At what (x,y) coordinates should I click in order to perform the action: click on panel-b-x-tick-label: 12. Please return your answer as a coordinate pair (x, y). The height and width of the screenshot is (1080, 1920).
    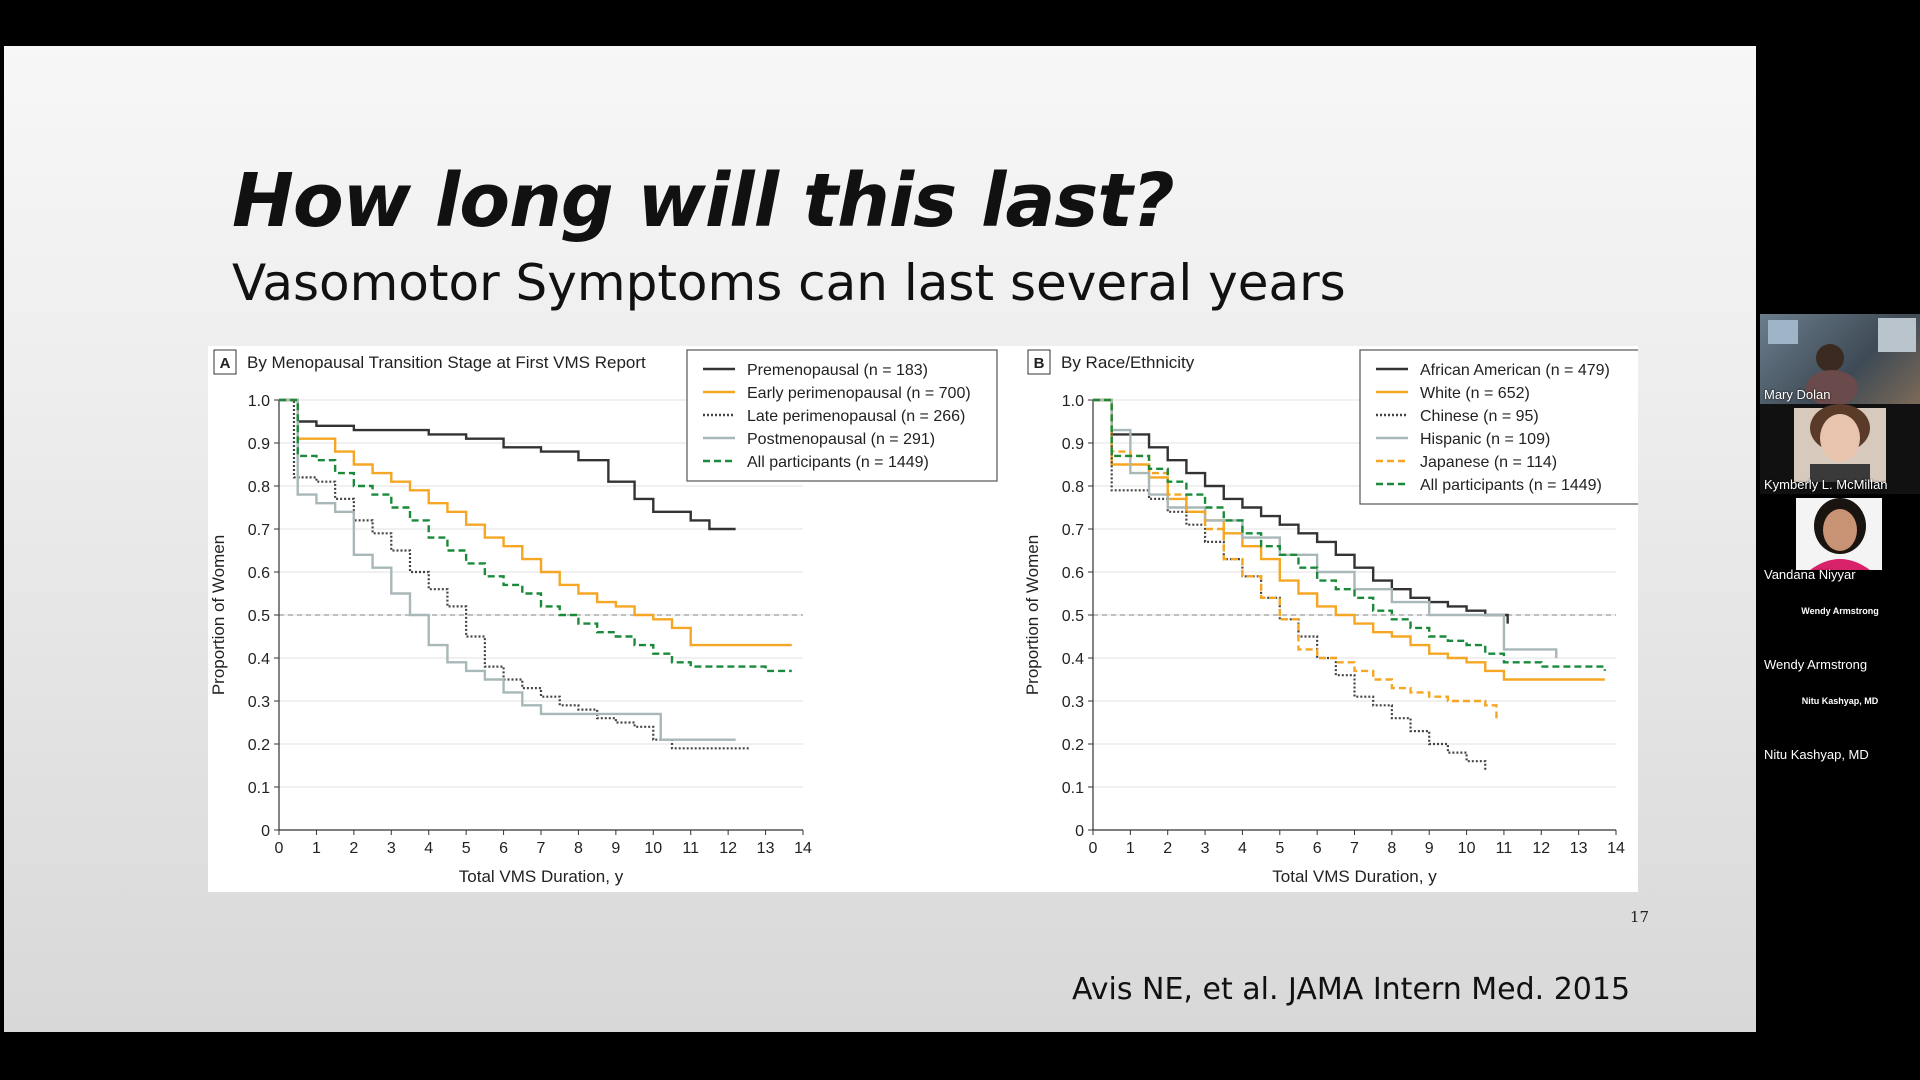
    Looking at the image, I should click on (1541, 848).